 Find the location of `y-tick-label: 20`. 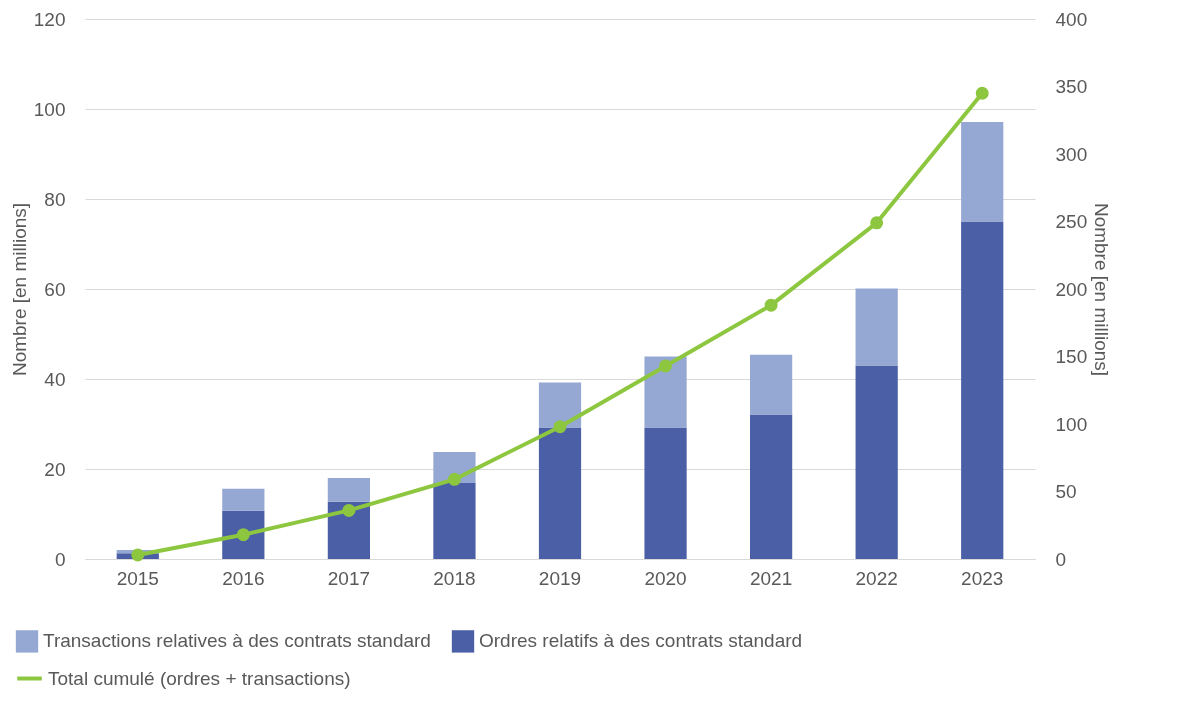

y-tick-label: 20 is located at coordinates (55, 469).